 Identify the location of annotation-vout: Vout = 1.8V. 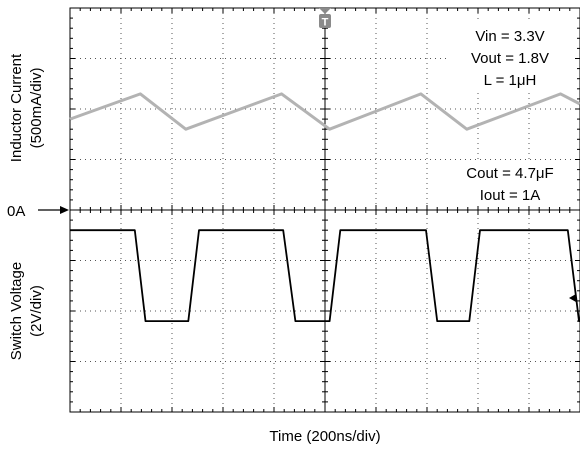
(510, 58).